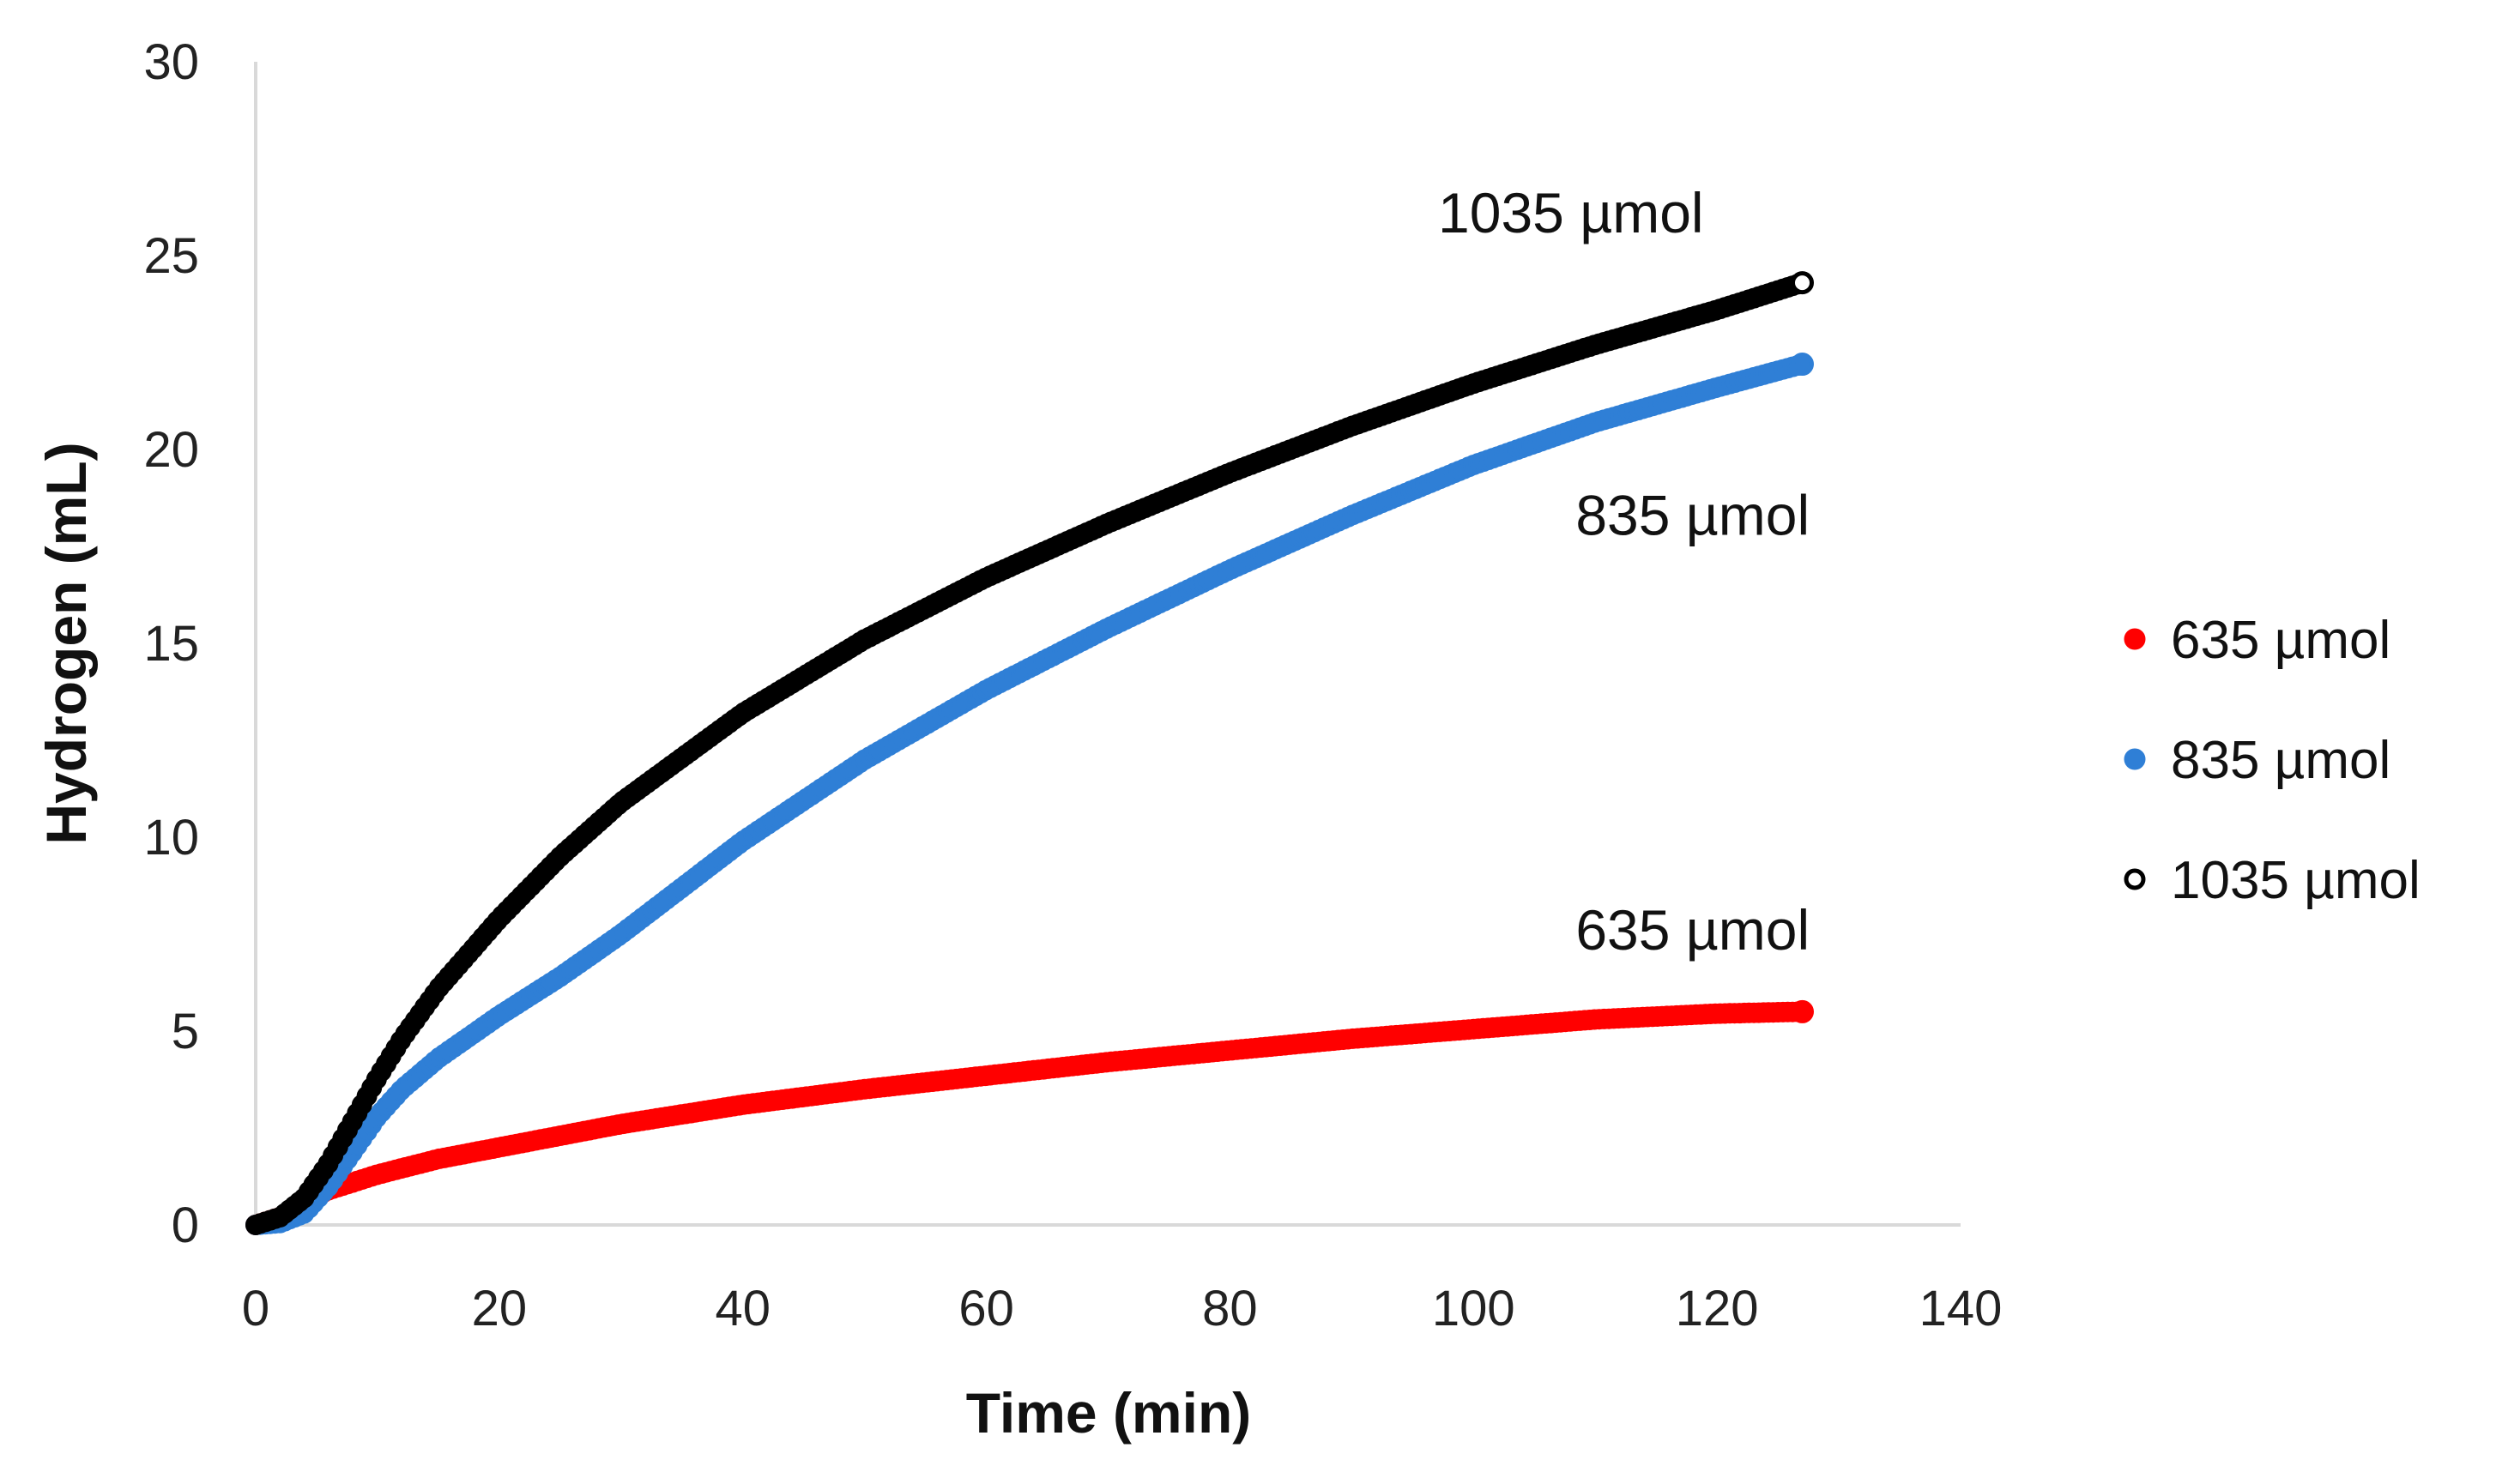 The width and height of the screenshot is (2496, 1484). I want to click on series-annotation: 635 µmol, so click(1693, 930).